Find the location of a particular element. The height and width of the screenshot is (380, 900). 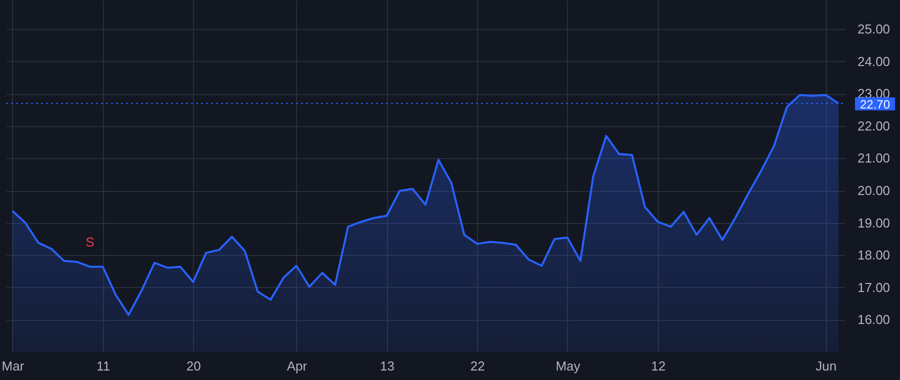

x-tick-label: Mar is located at coordinates (13, 366).